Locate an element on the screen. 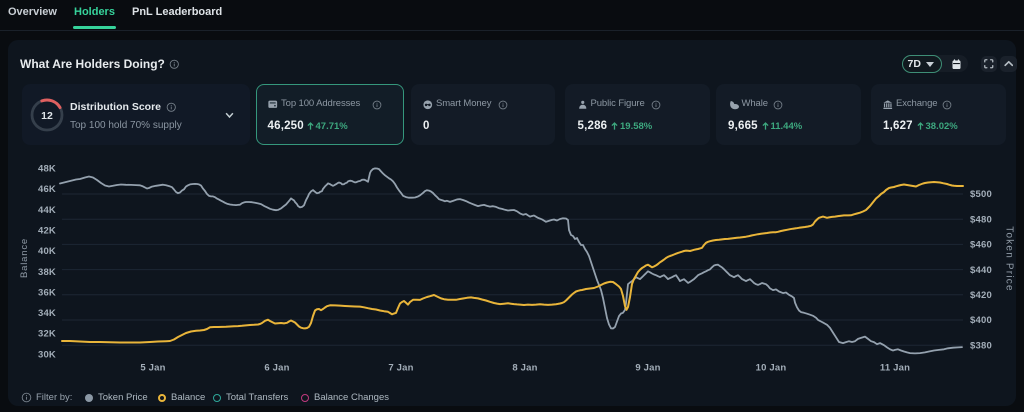 The image size is (1024, 412). svg-text: 11 Jan is located at coordinates (895, 368).